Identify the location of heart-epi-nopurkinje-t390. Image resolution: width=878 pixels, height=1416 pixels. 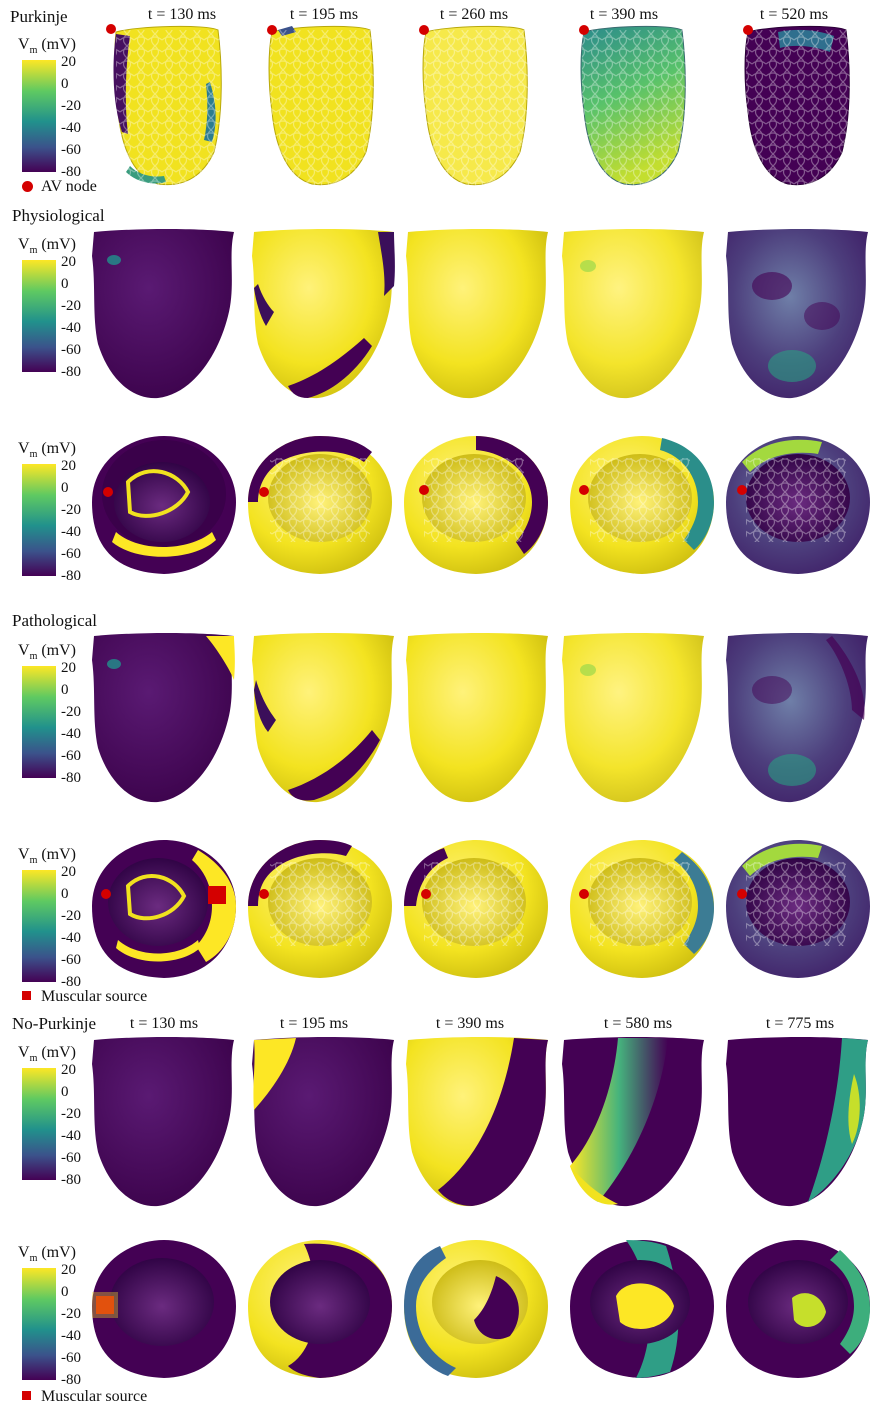
(478, 1122).